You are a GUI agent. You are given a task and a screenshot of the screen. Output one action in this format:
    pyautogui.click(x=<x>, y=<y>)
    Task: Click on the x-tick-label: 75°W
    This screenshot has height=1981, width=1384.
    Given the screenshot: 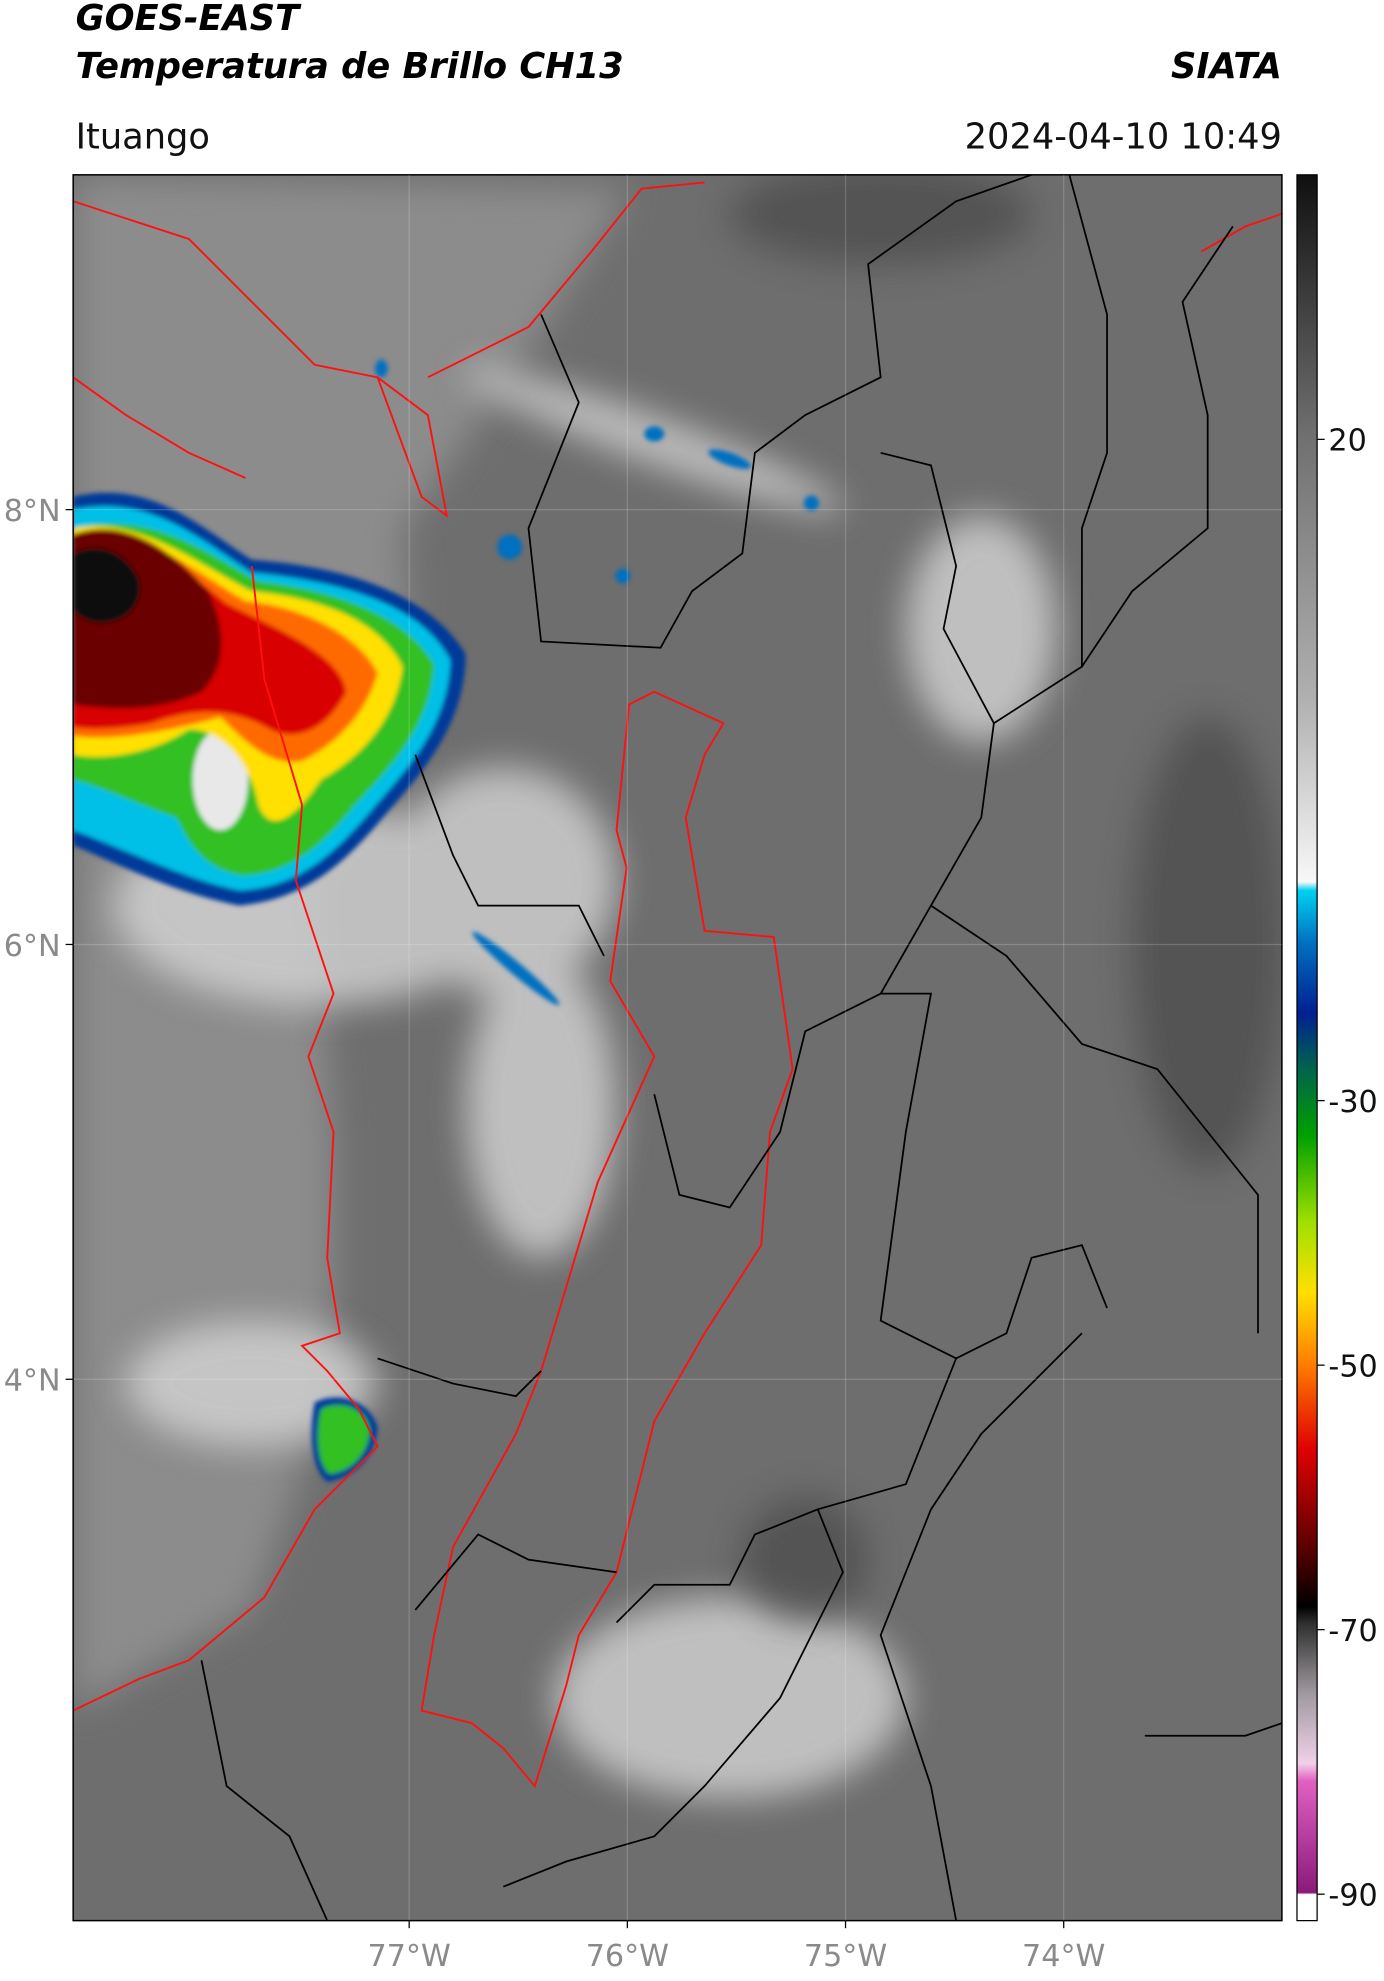 What is the action you would take?
    pyautogui.click(x=845, y=1956)
    